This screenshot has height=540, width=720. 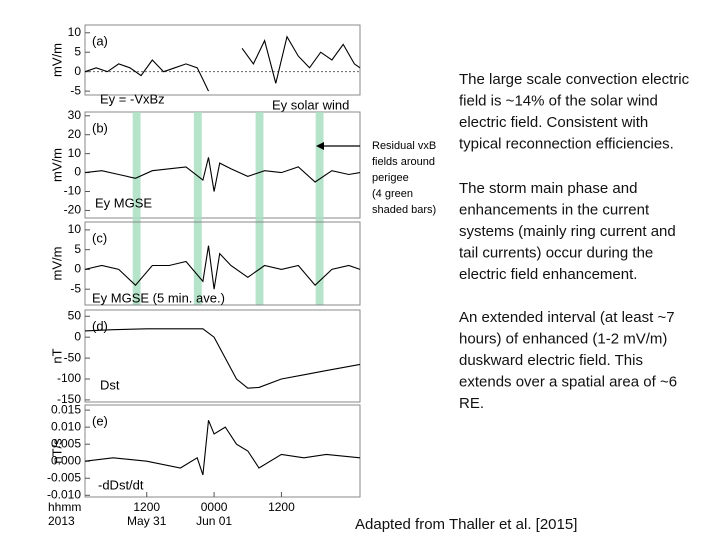 I want to click on panel-label: (c), so click(x=99, y=237).